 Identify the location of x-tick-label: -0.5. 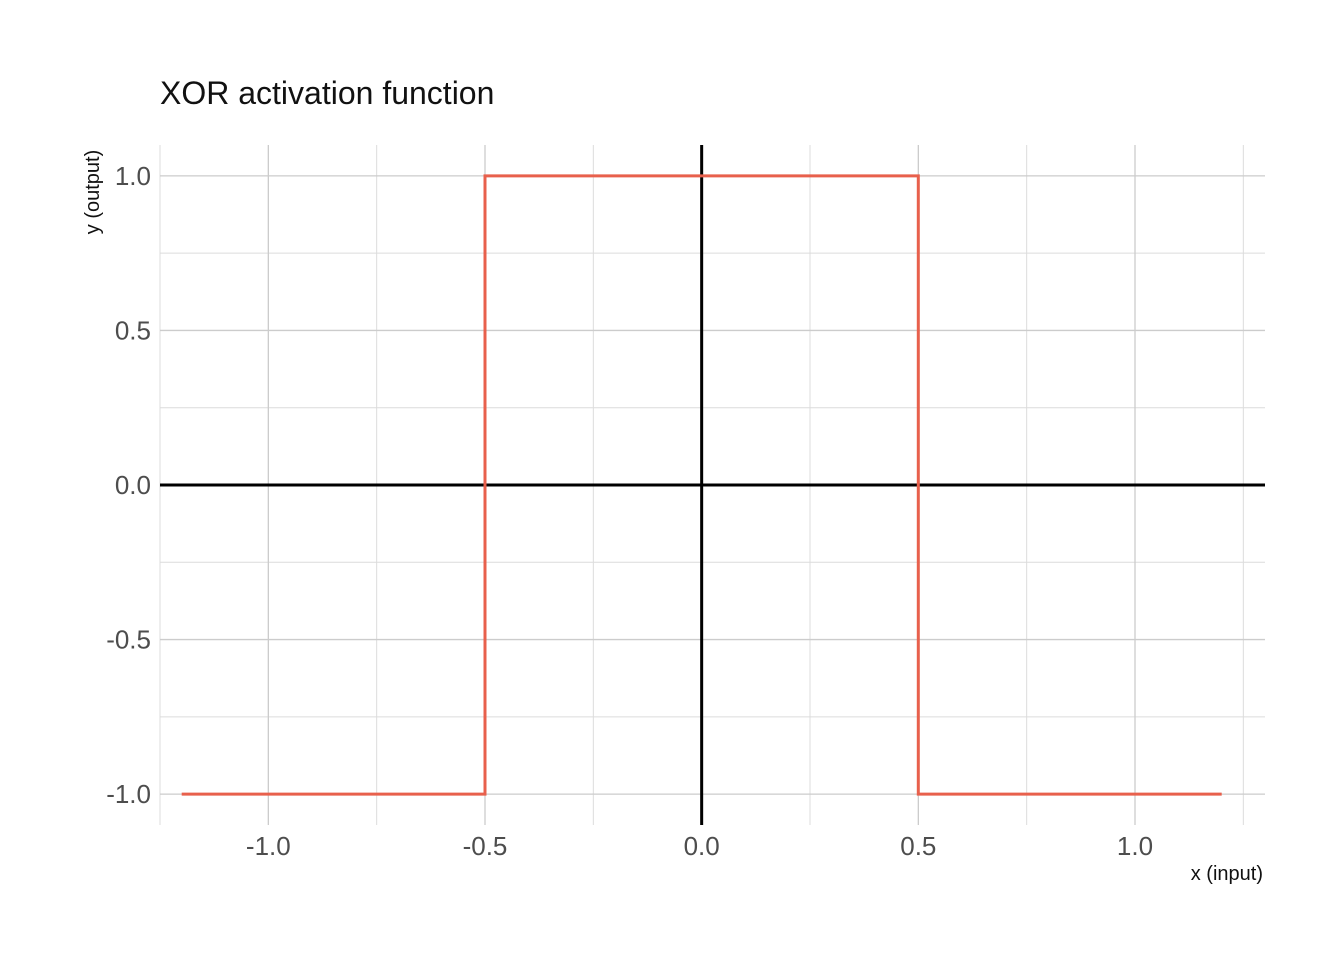
(485, 846).